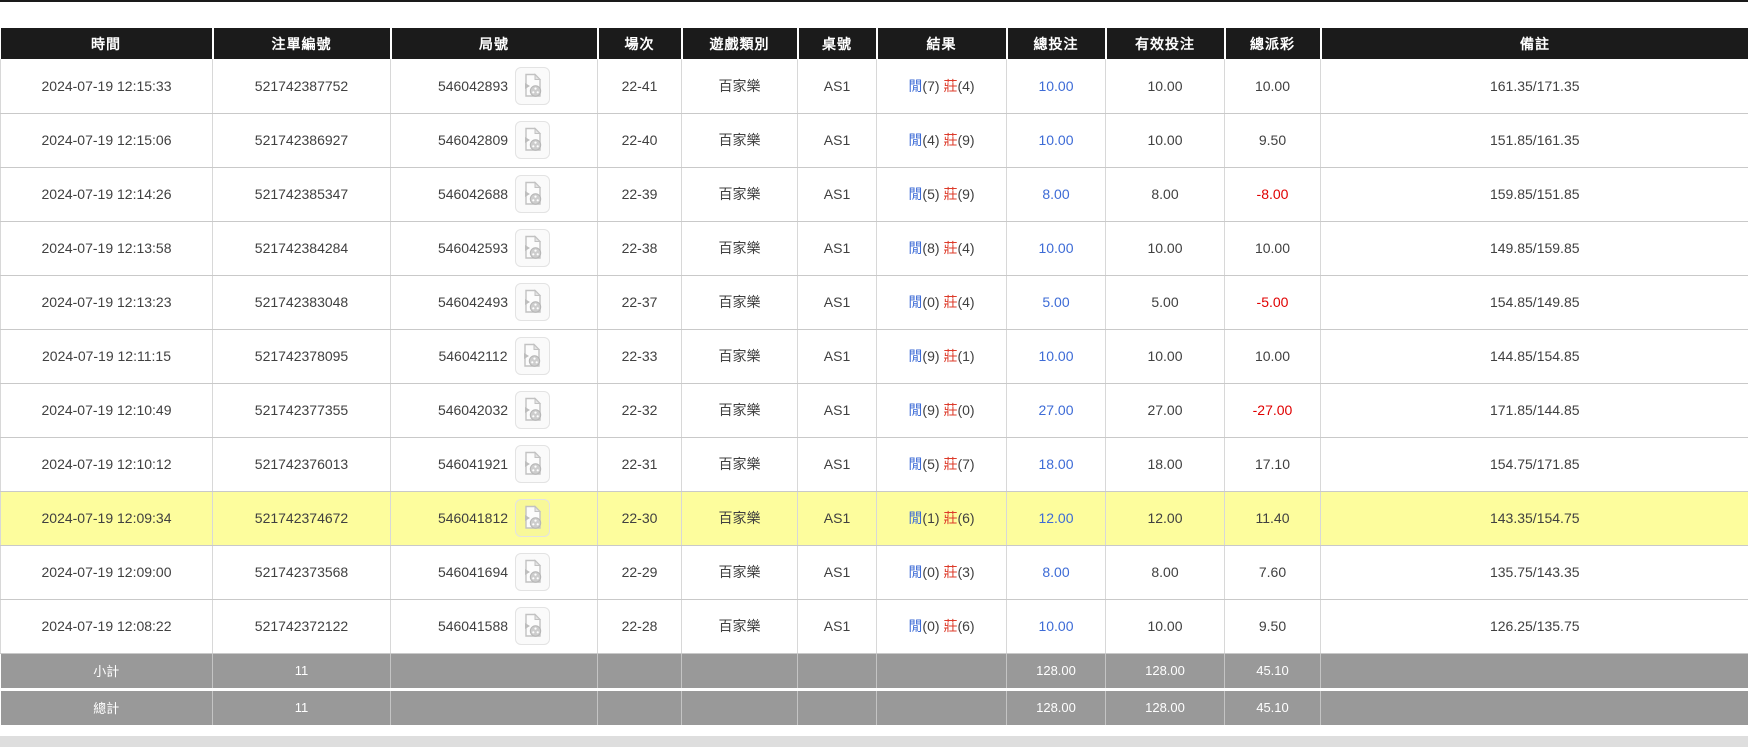 This screenshot has height=747, width=1748. I want to click on player-score: (4), so click(931, 140).